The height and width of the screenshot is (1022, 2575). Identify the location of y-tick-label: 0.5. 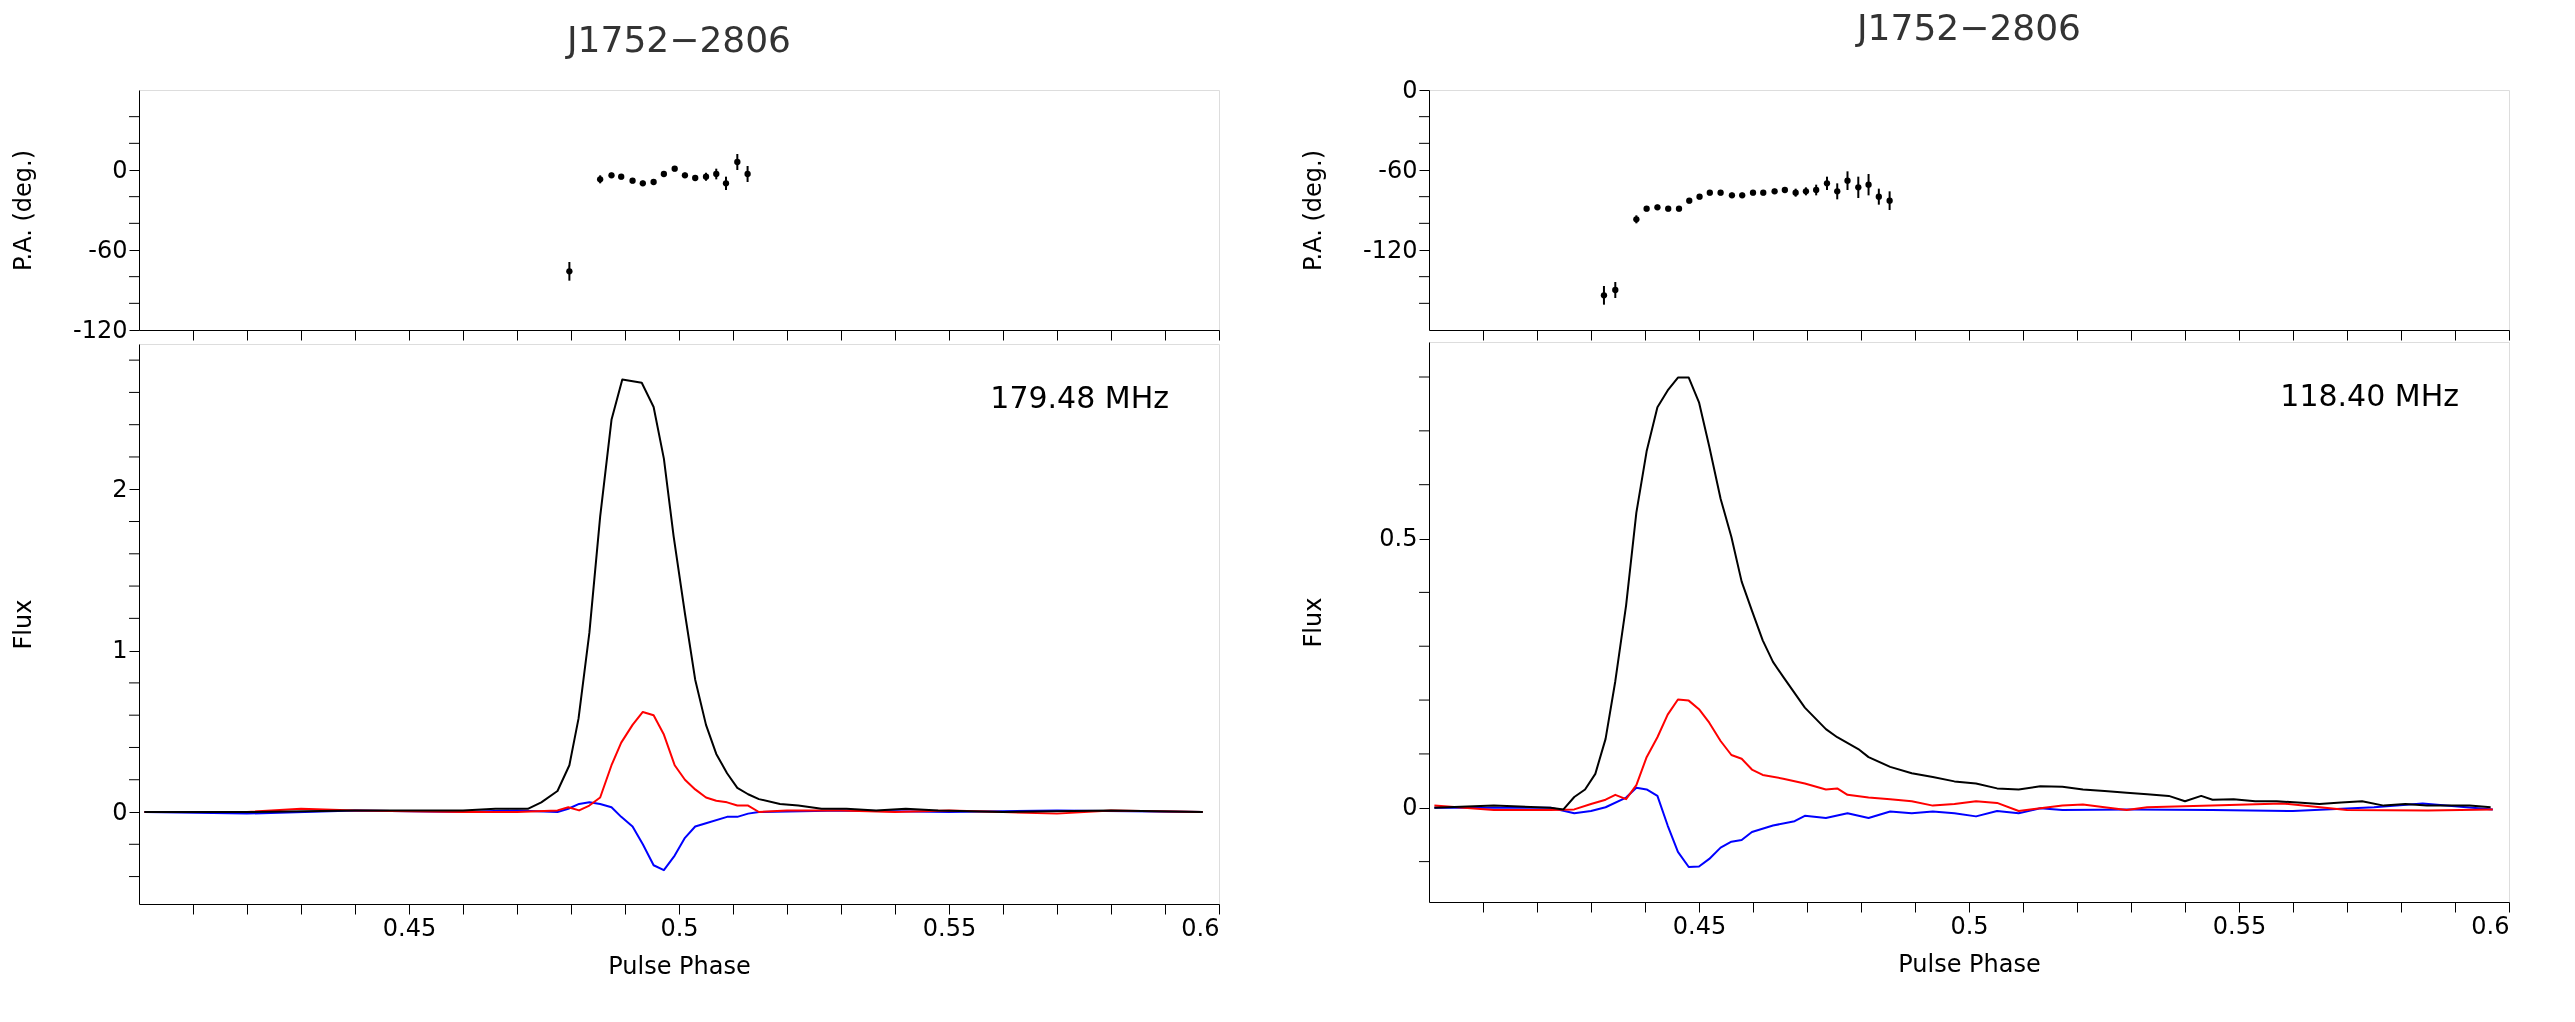
(1398, 538).